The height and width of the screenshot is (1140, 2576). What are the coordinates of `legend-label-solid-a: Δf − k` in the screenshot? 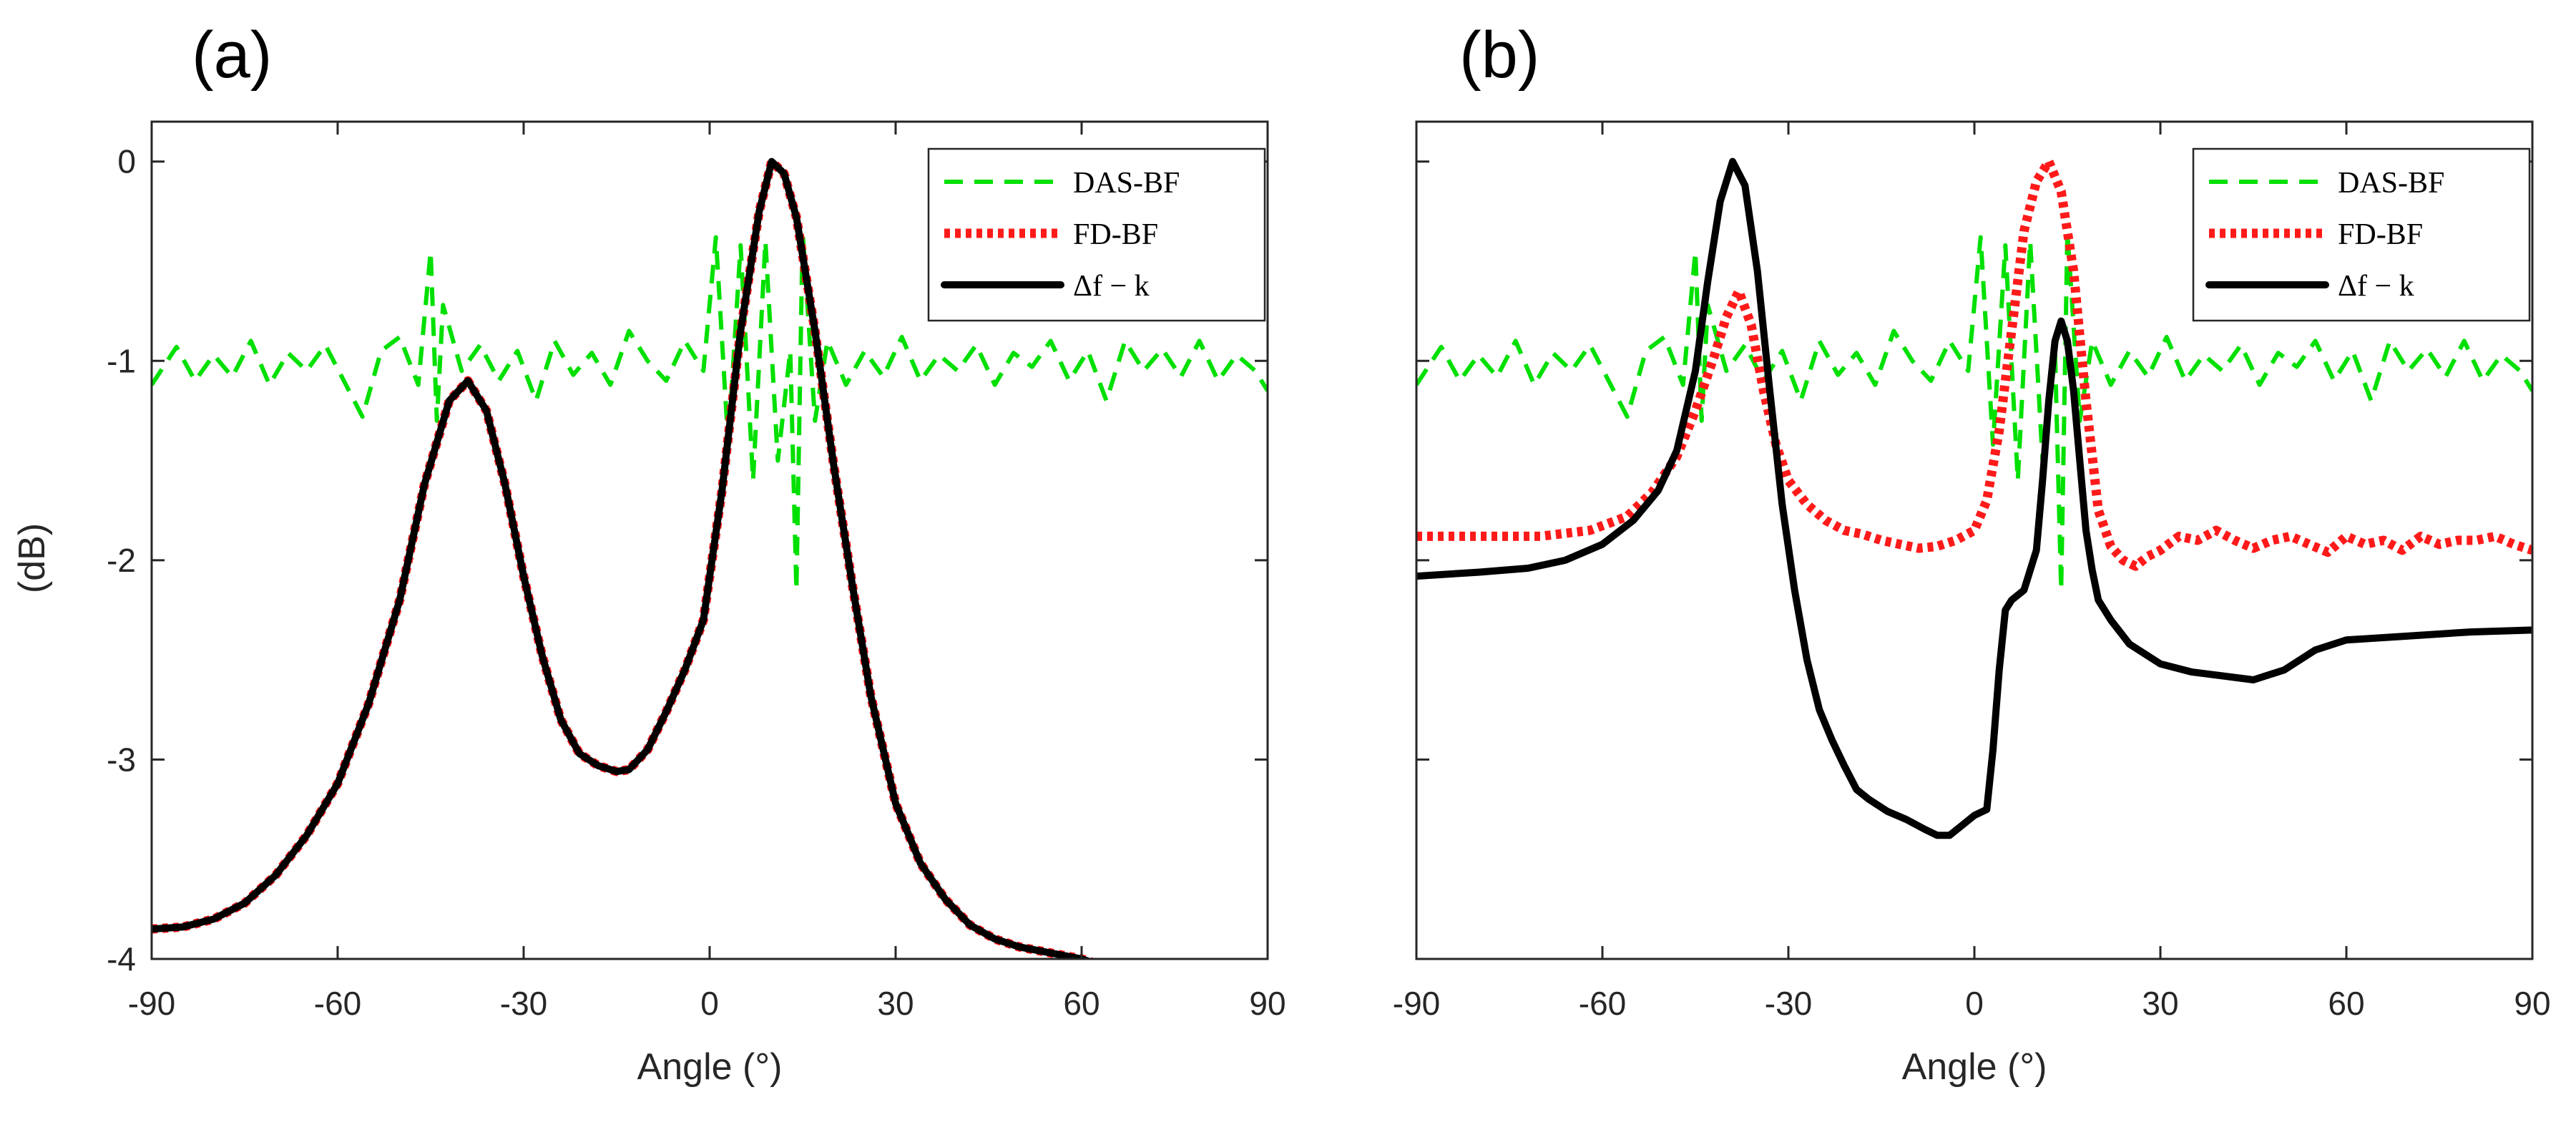 It's located at (1111, 287).